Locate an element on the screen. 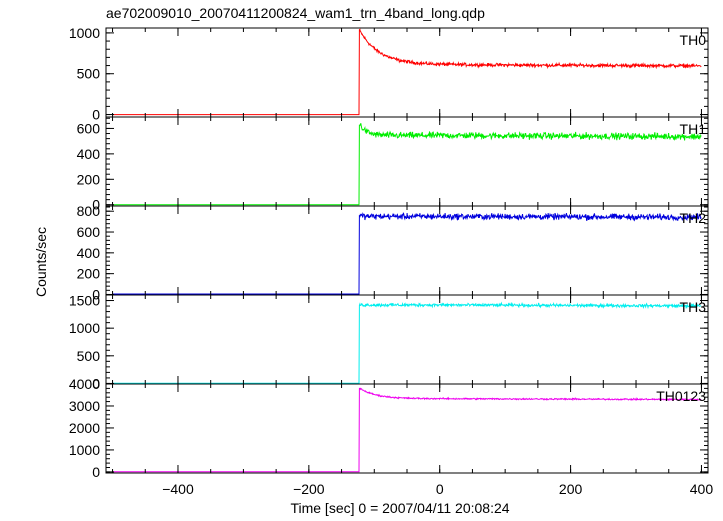  series-line-th1 is located at coordinates (407, 164).